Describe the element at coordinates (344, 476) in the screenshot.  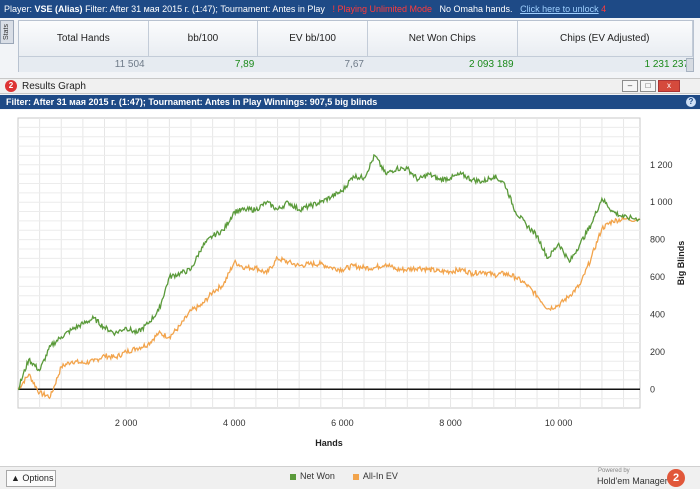
I see `chart-legend: Net Won All-In EV` at that location.